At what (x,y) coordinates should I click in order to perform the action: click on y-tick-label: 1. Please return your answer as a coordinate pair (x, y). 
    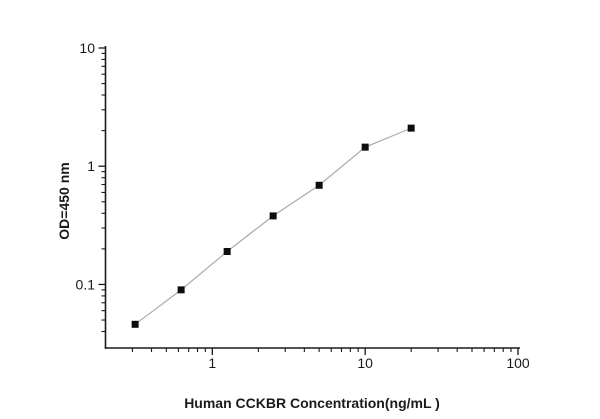
    Looking at the image, I should click on (91, 166).